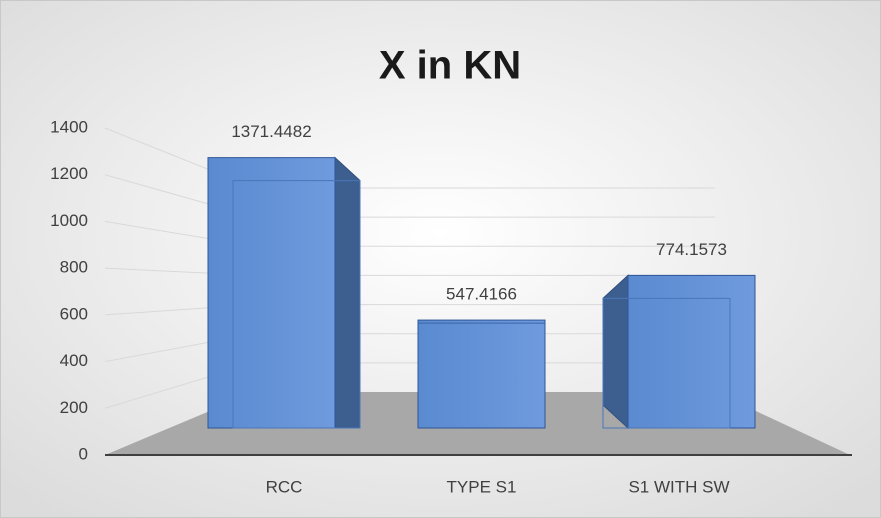 The image size is (881, 518). I want to click on y-tick-label: 1000, so click(69, 220).